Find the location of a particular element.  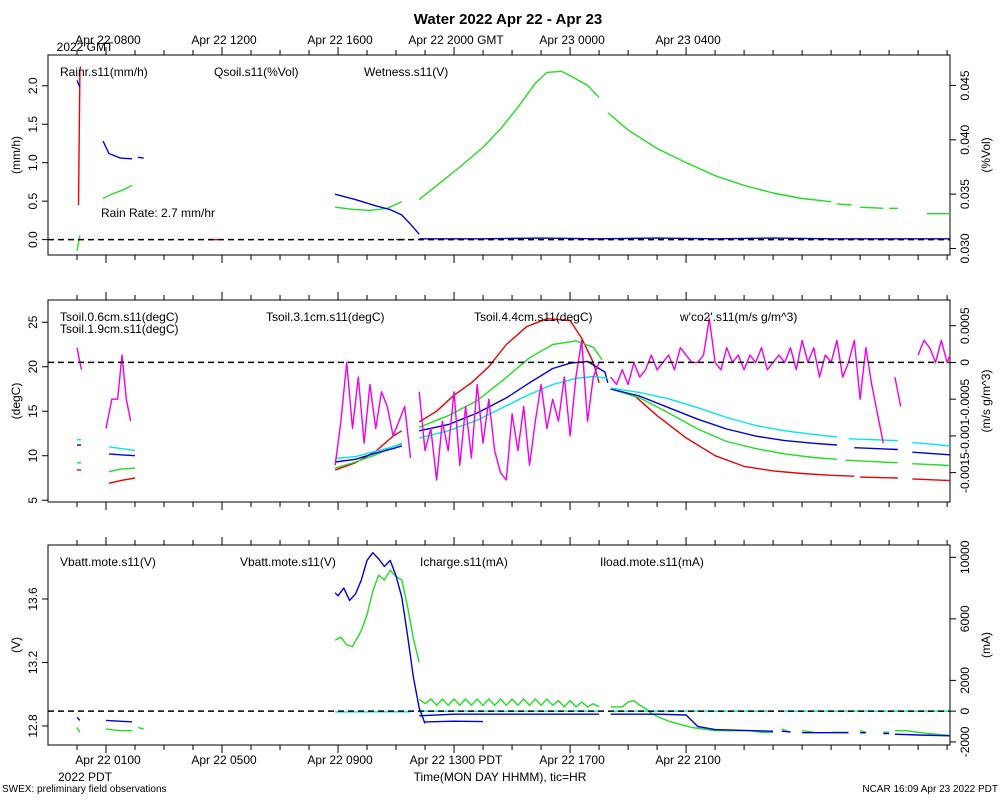

right-tick-label: 0.030 is located at coordinates (965, 248).